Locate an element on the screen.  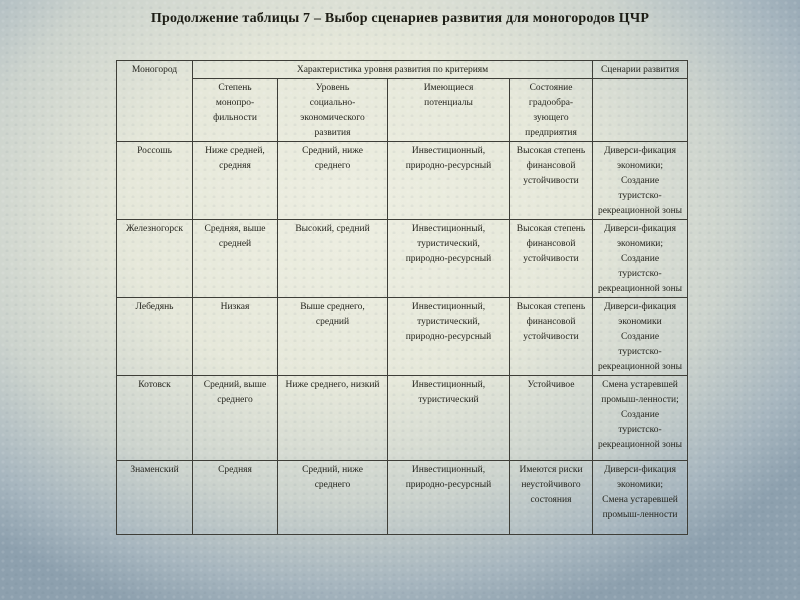
header-monotown: Моногород is located at coordinates (154, 101).